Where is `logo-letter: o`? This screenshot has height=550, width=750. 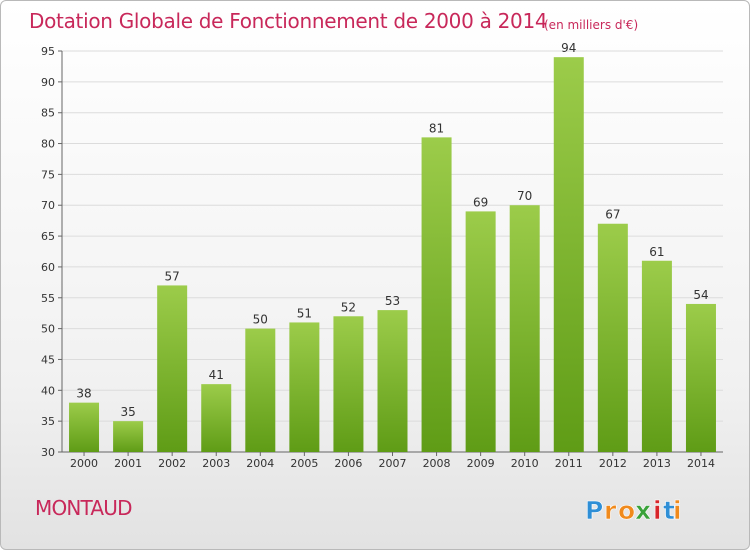
logo-letter: o is located at coordinates (626, 510).